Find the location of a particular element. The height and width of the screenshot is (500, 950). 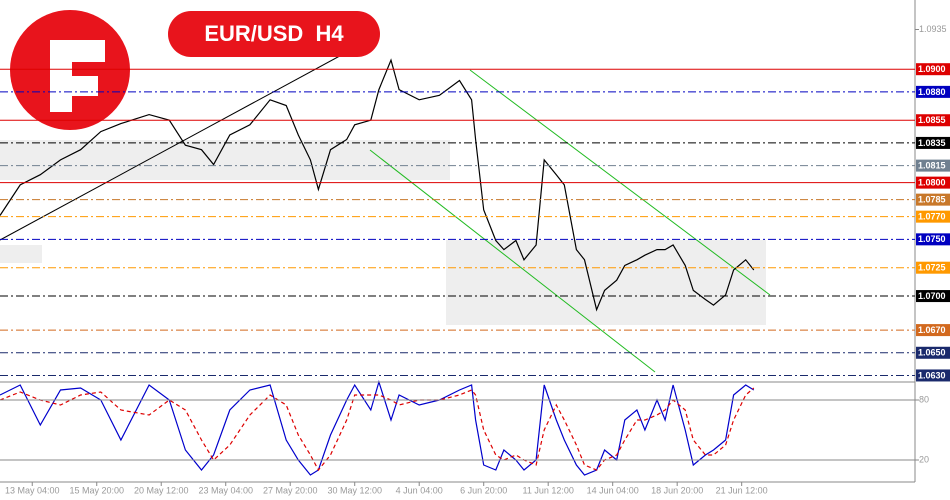

price-line is located at coordinates (377, 429).